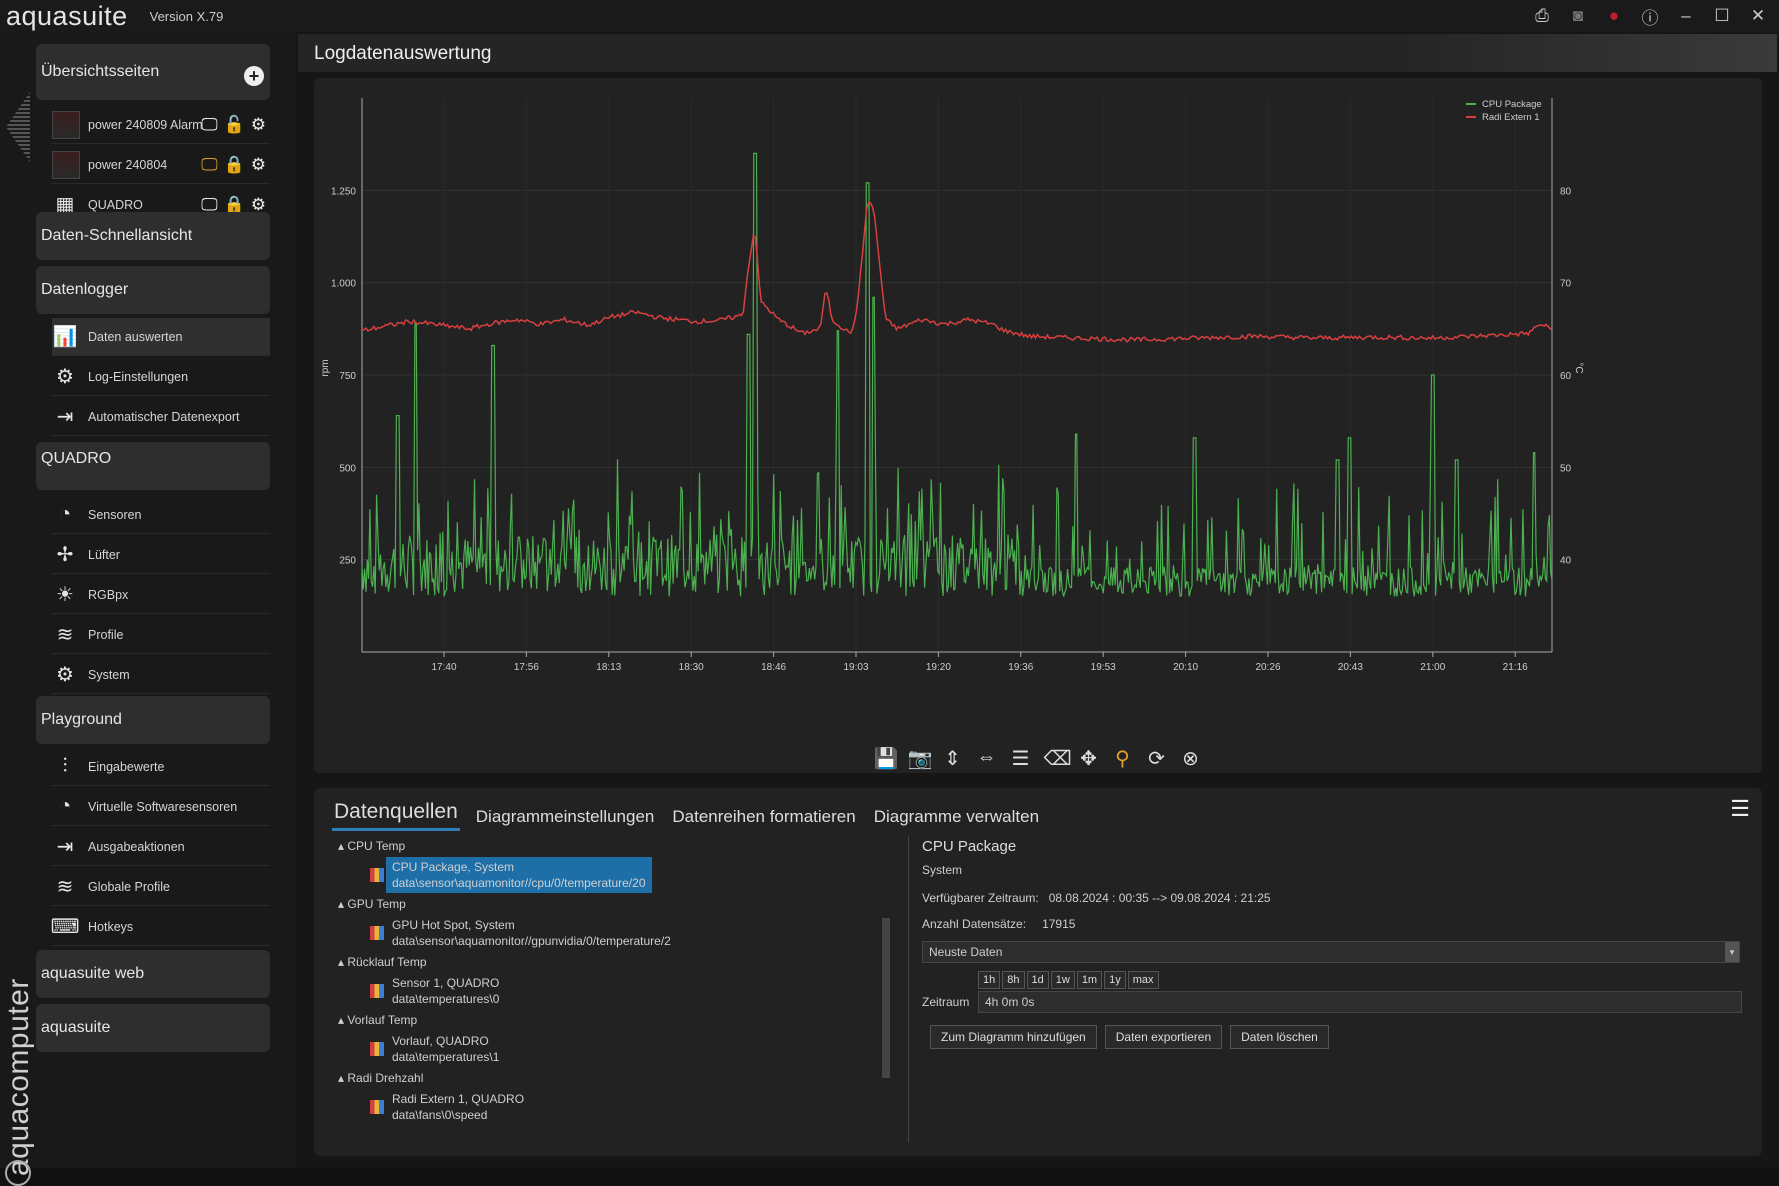 The image size is (1779, 1186). What do you see at coordinates (1331, 952) in the screenshot?
I see `data-dropdown: Neuste Daten ▾` at bounding box center [1331, 952].